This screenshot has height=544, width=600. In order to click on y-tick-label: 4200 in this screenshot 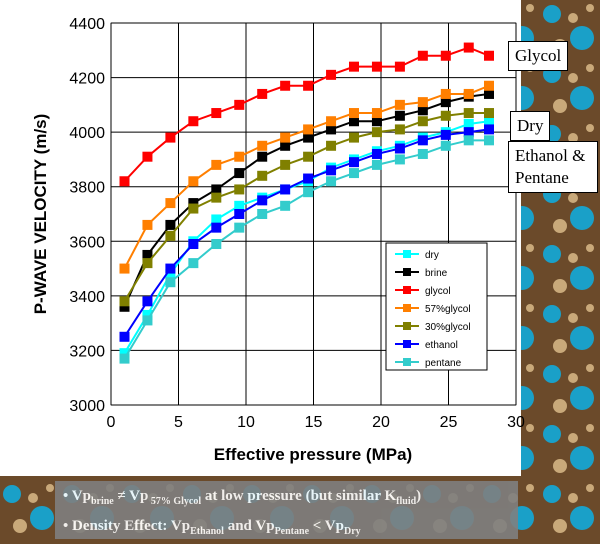, I will do `click(87, 79)`.